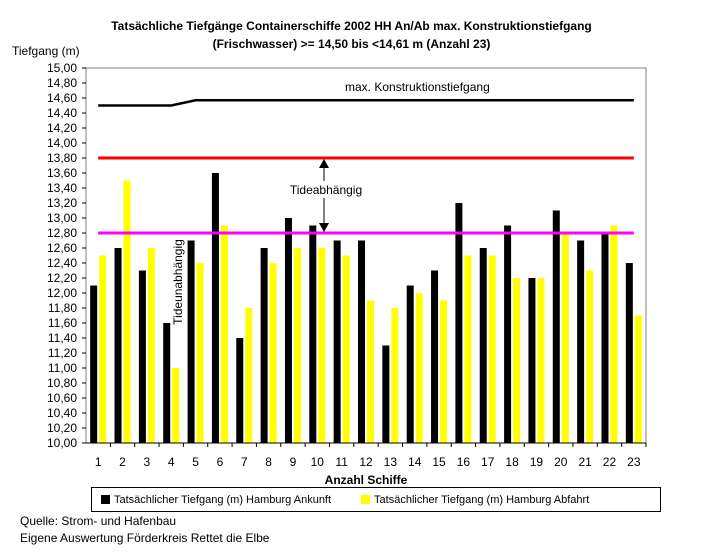  Describe the element at coordinates (464, 462) in the screenshot. I see `x-tick-label: 16` at that location.